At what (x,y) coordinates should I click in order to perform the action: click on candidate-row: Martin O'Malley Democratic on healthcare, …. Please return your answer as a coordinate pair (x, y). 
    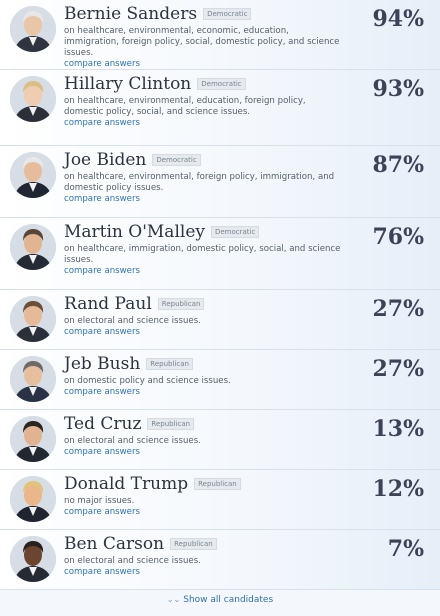
    Looking at the image, I should click on (220, 254).